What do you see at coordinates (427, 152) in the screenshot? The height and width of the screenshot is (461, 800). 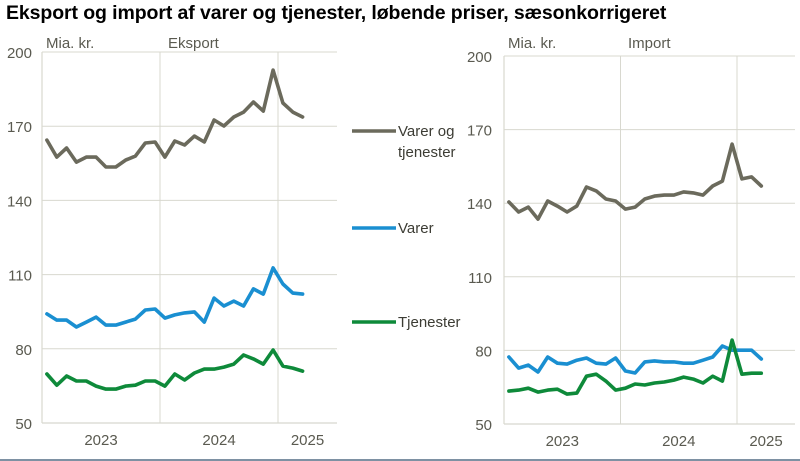 I see `legend-label-total: tjenester` at bounding box center [427, 152].